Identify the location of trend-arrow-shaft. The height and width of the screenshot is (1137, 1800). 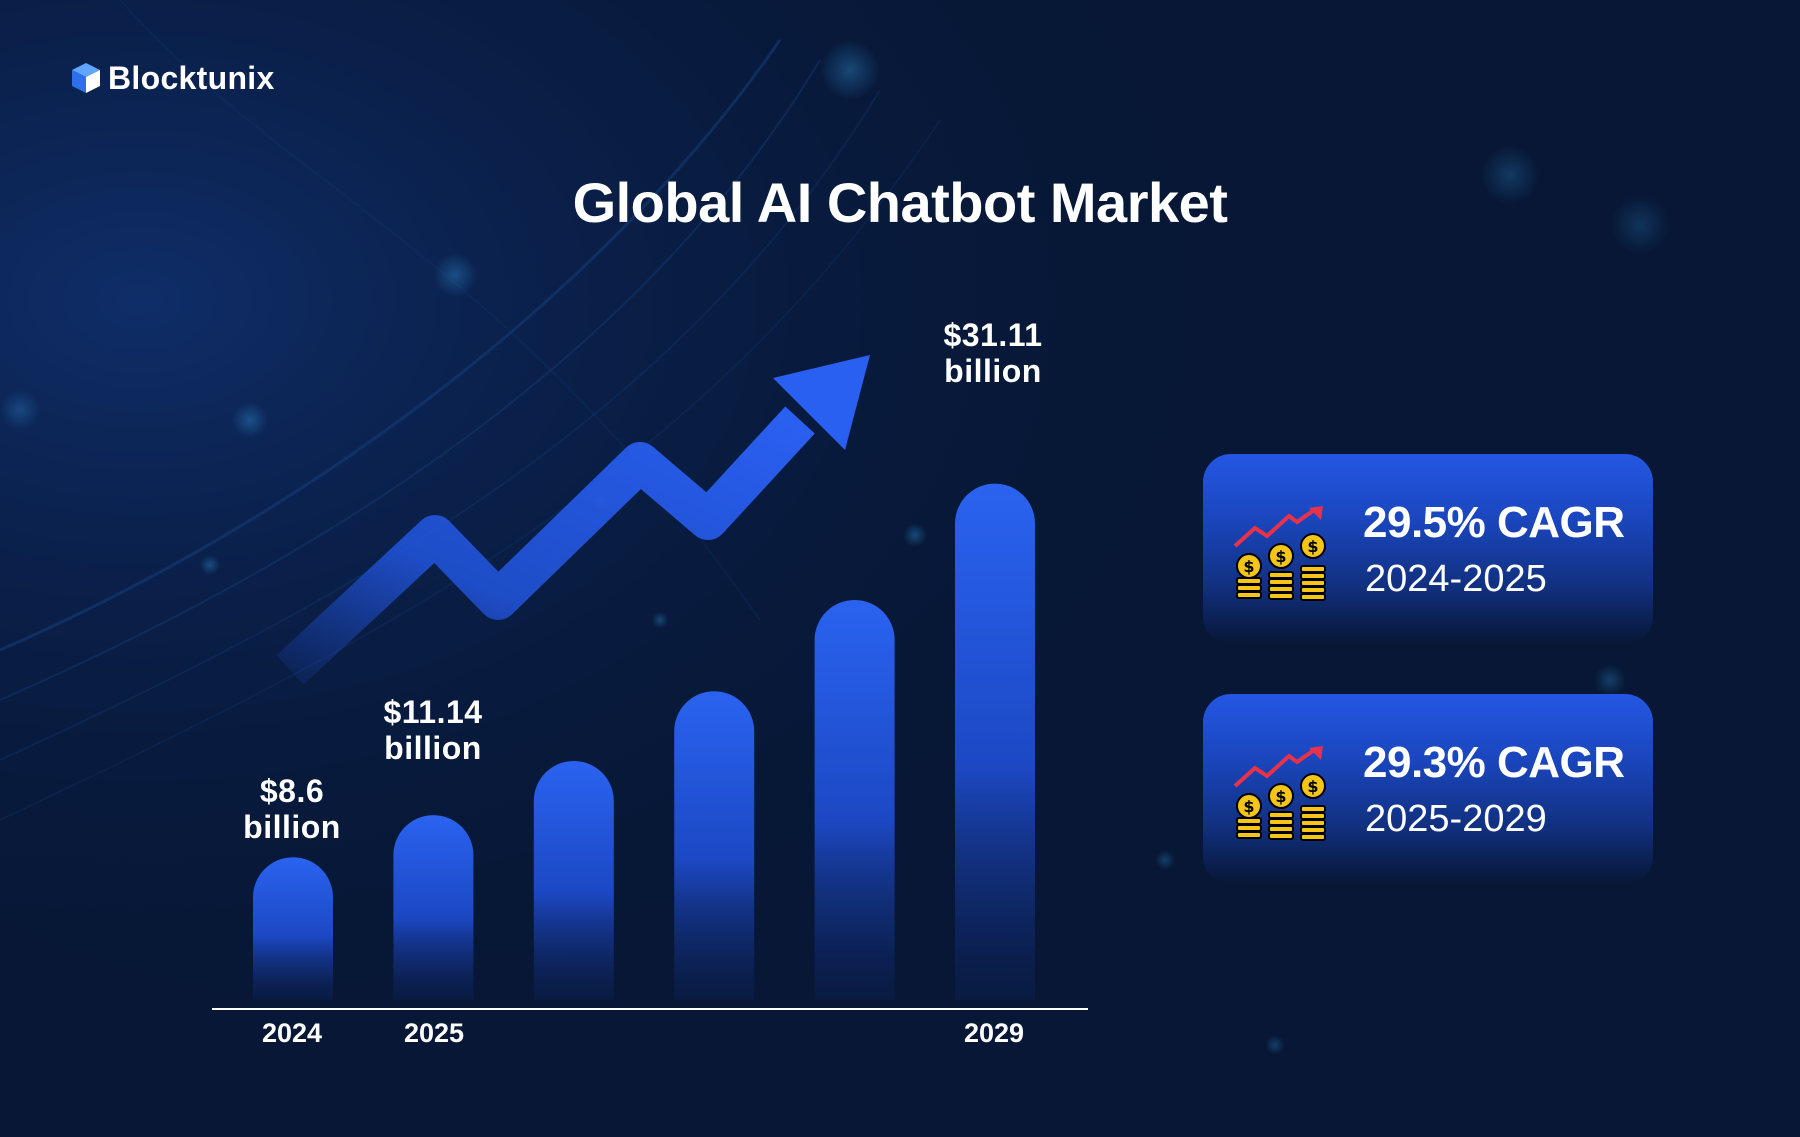
(545, 545).